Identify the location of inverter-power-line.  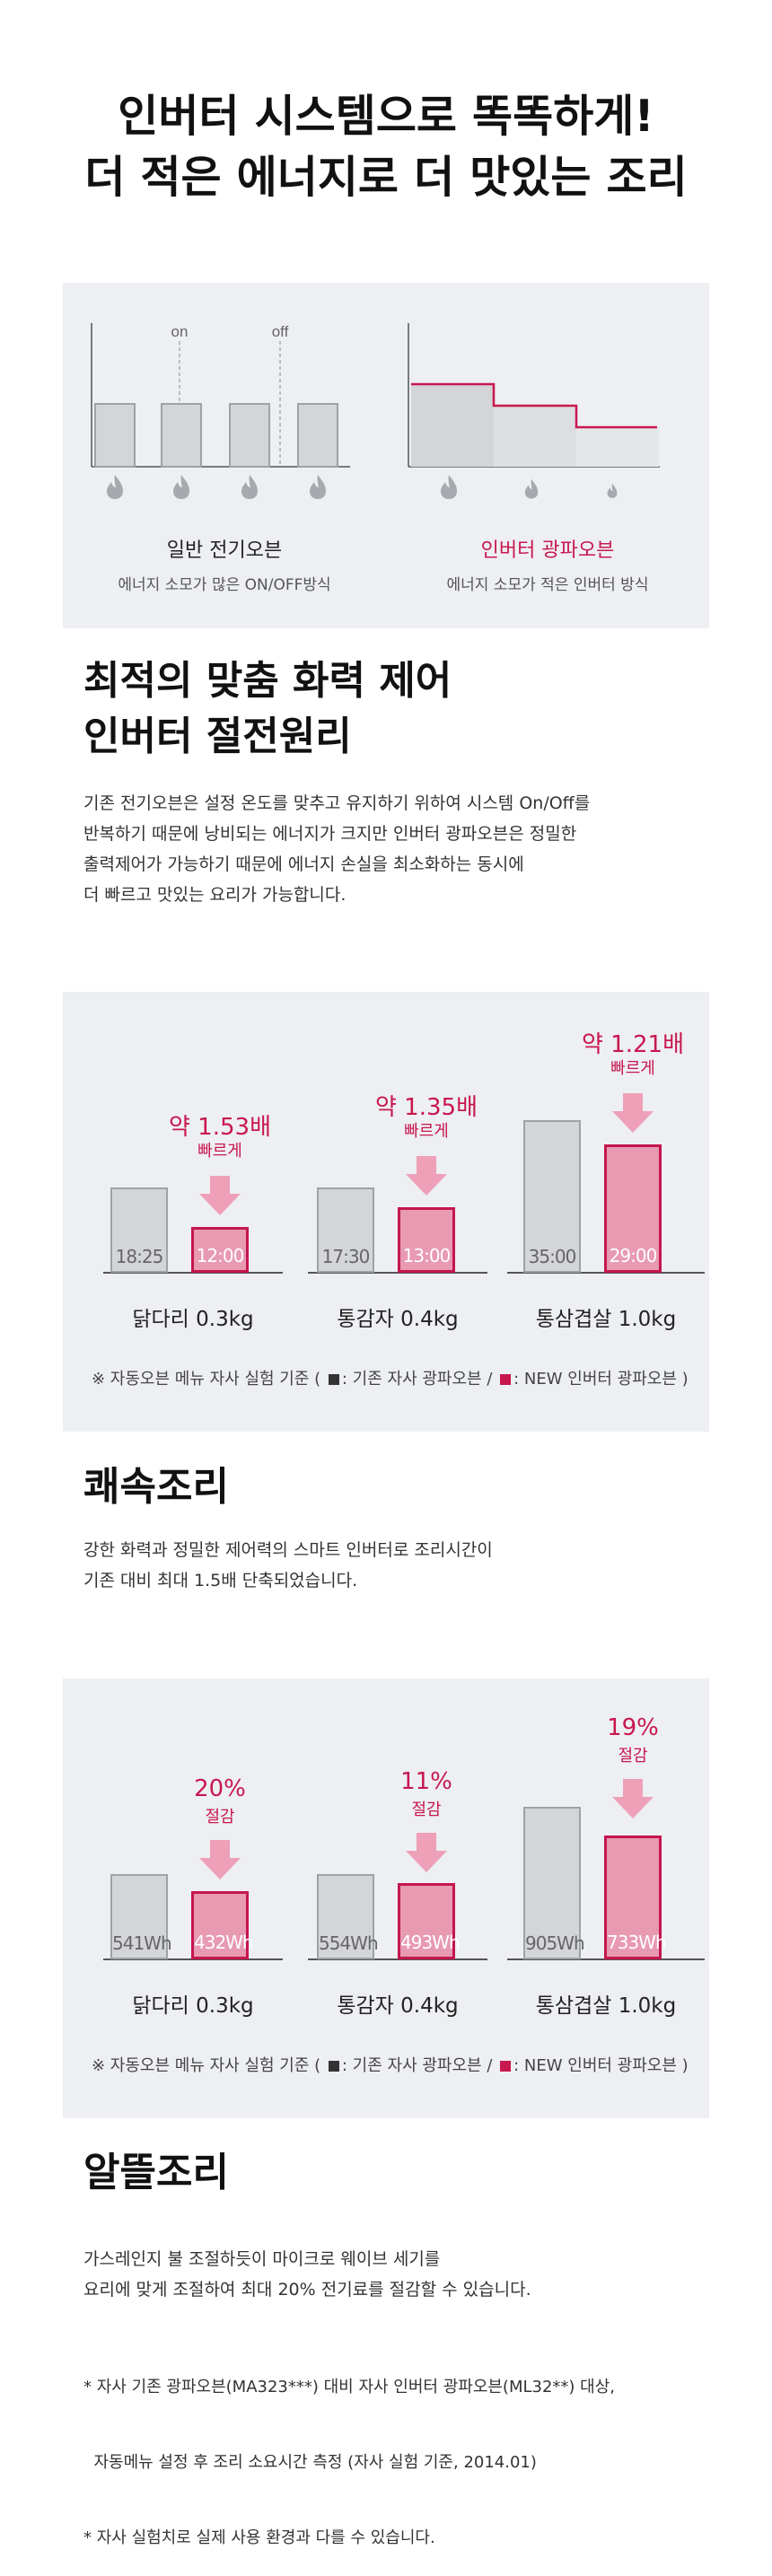
(534, 405).